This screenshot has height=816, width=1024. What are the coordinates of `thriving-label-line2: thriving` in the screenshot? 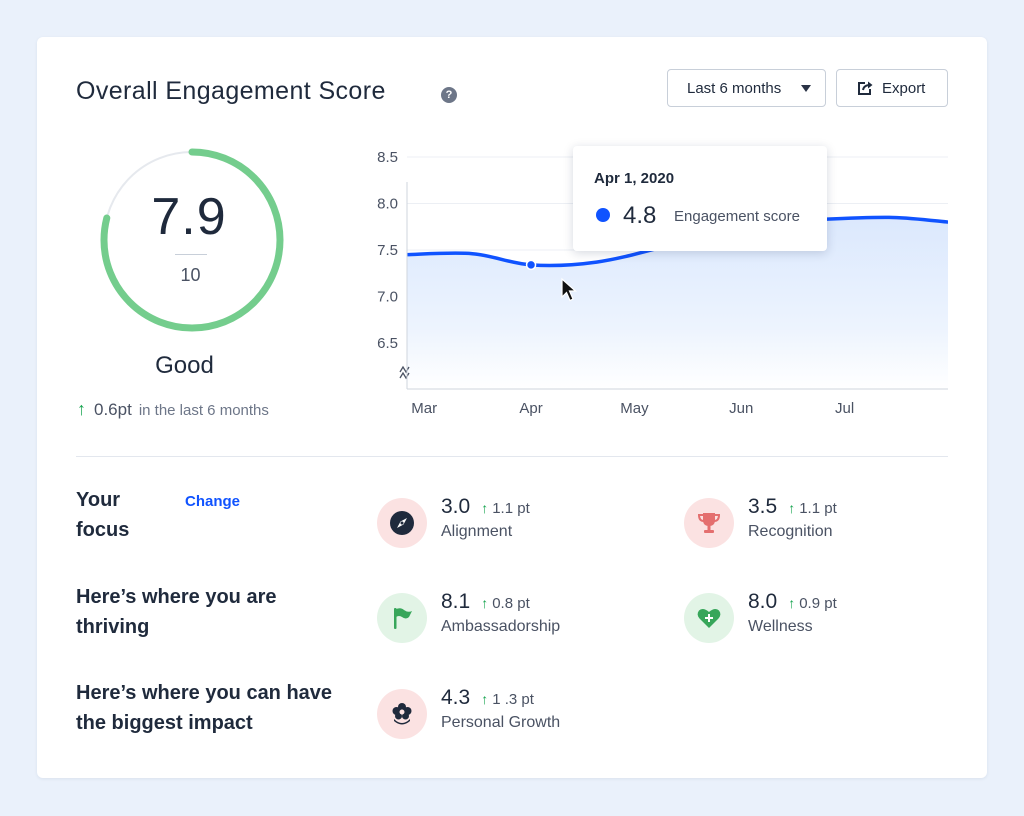 It's located at (113, 627).